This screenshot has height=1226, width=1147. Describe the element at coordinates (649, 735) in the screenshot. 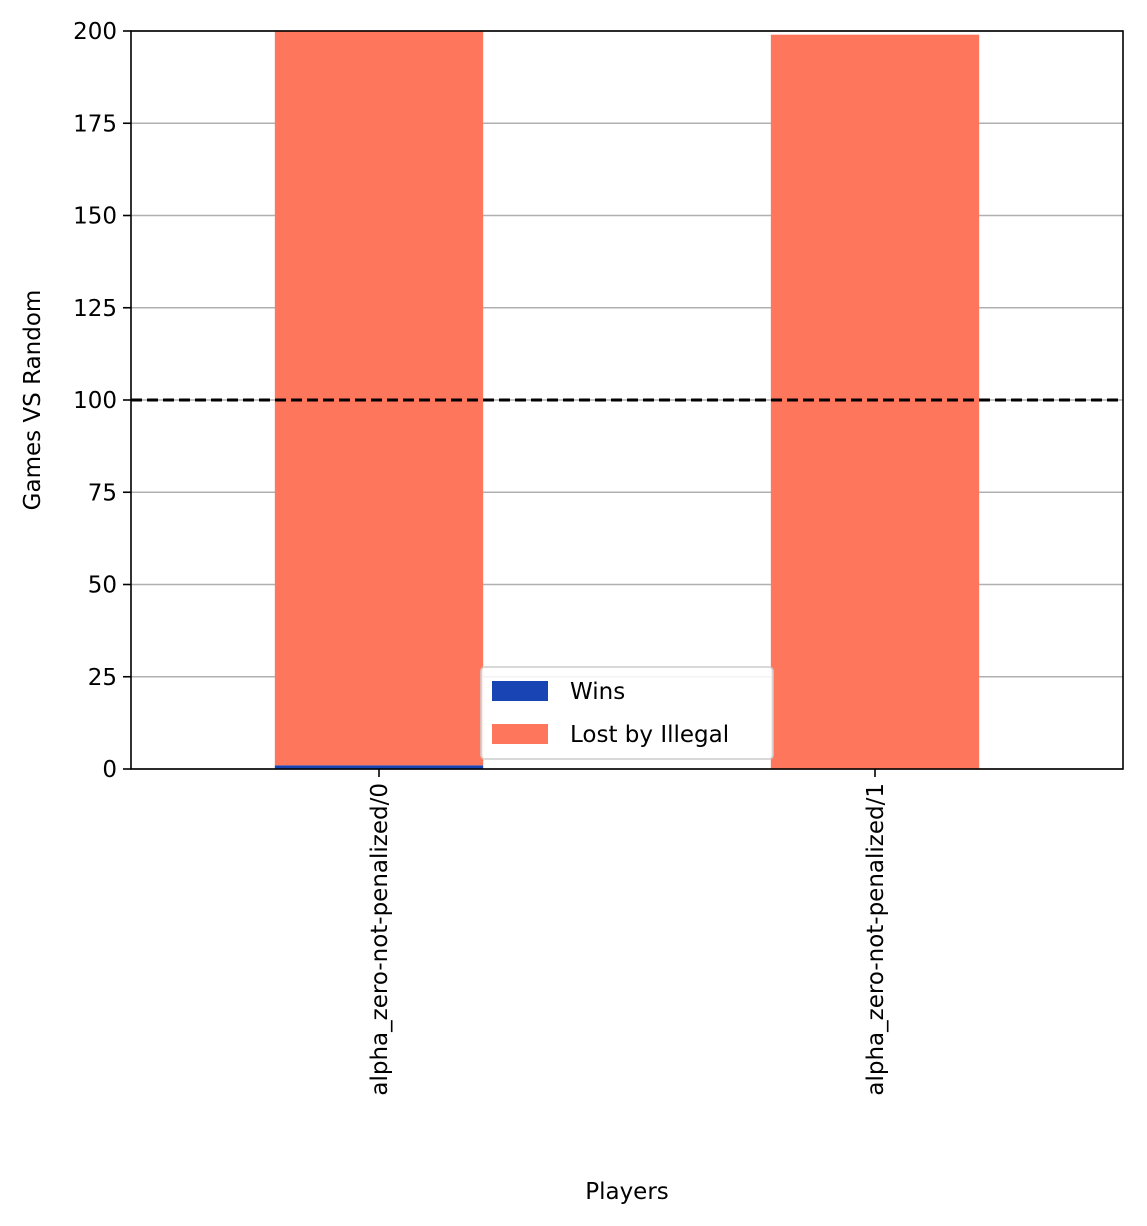

I see `legend-label: Lost by Illegal` at that location.